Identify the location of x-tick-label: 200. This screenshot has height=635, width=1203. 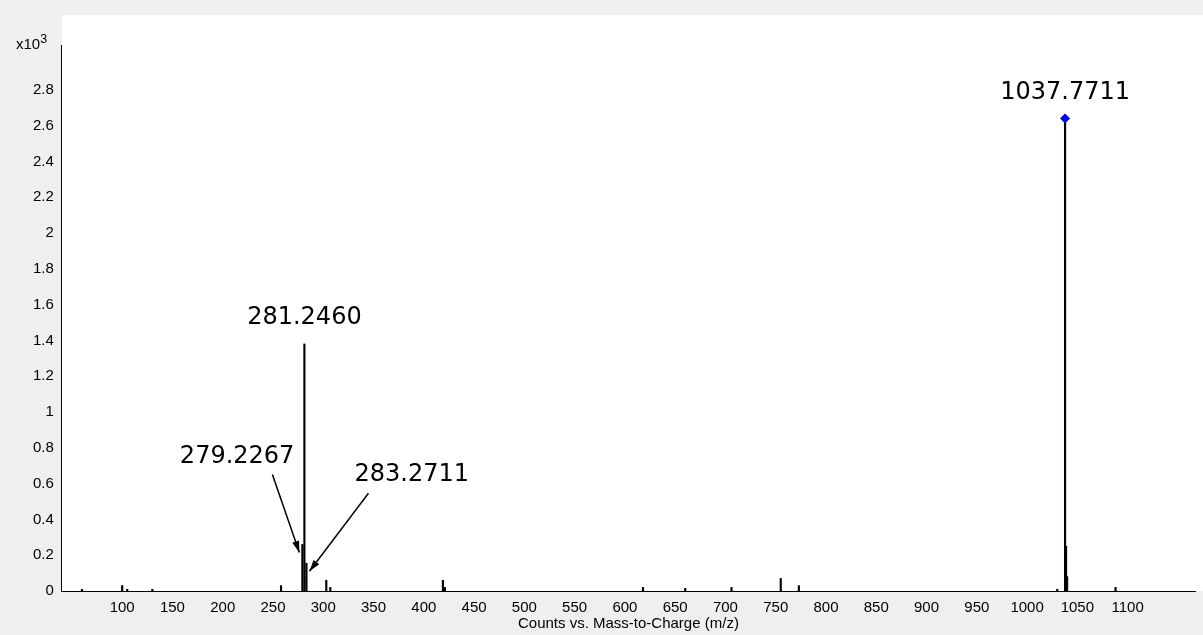
(223, 607).